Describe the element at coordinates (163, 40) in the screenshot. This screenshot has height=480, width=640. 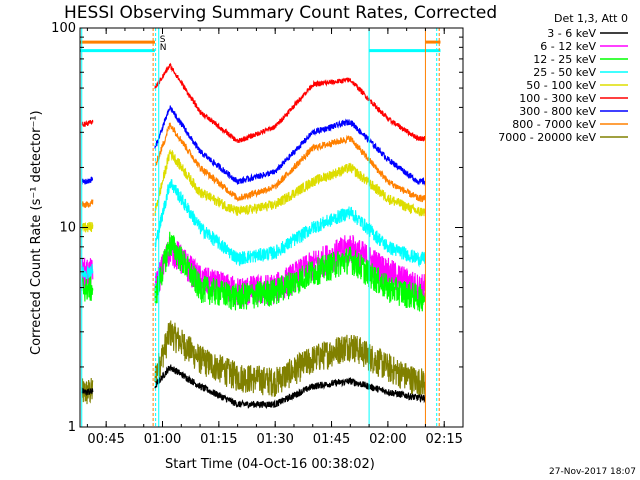
I see `flag-label-s: S` at that location.